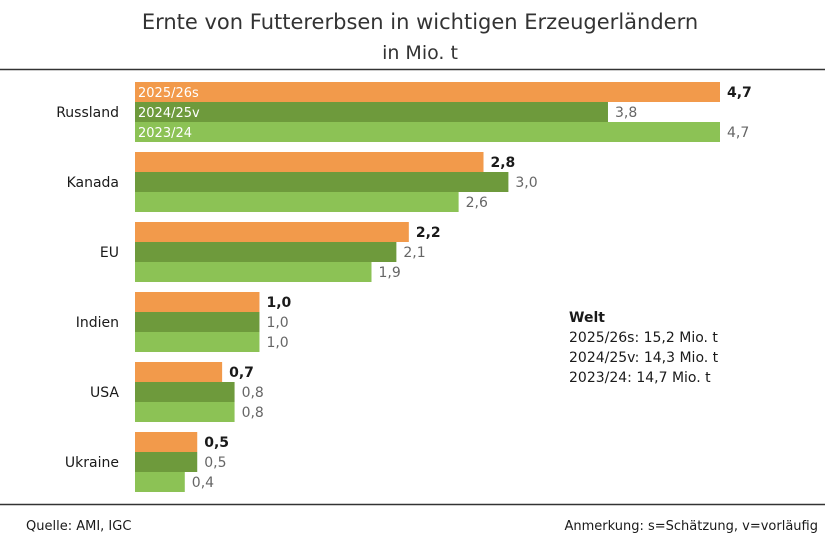  Describe the element at coordinates (739, 93) in the screenshot. I see `value-label-russland-2025-26s: 4,7` at that location.